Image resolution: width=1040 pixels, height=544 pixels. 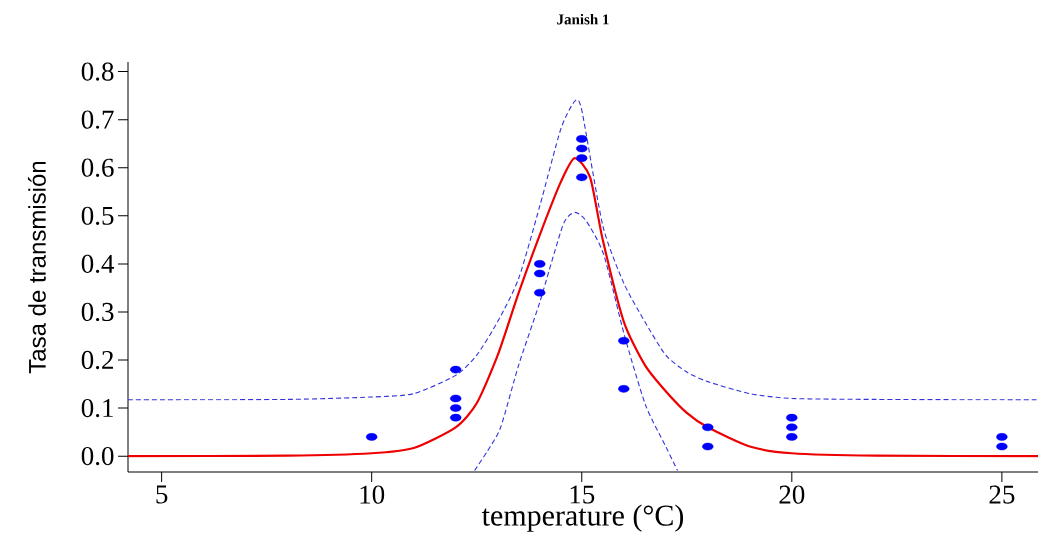 I want to click on y-tick-label: 0.7, so click(x=97, y=119).